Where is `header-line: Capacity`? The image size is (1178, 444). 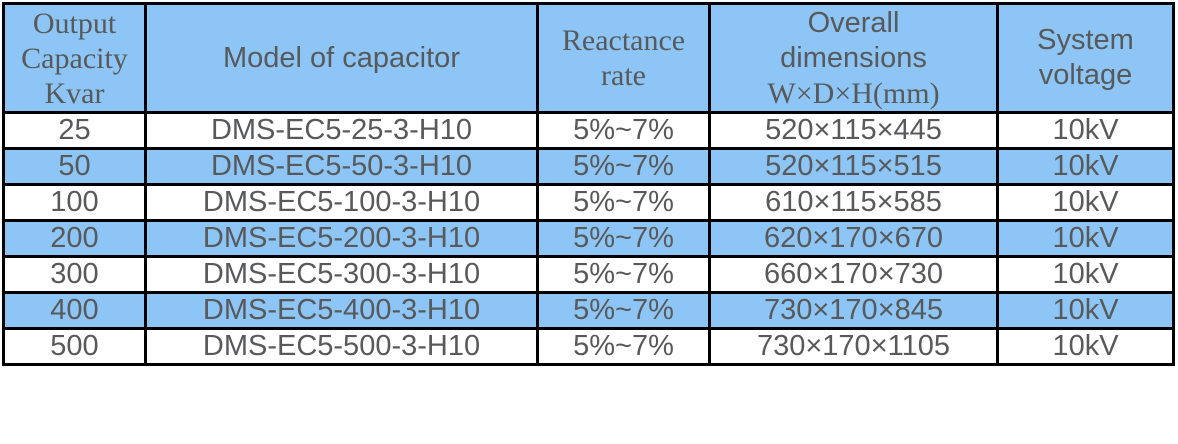 header-line: Capacity is located at coordinates (74, 58).